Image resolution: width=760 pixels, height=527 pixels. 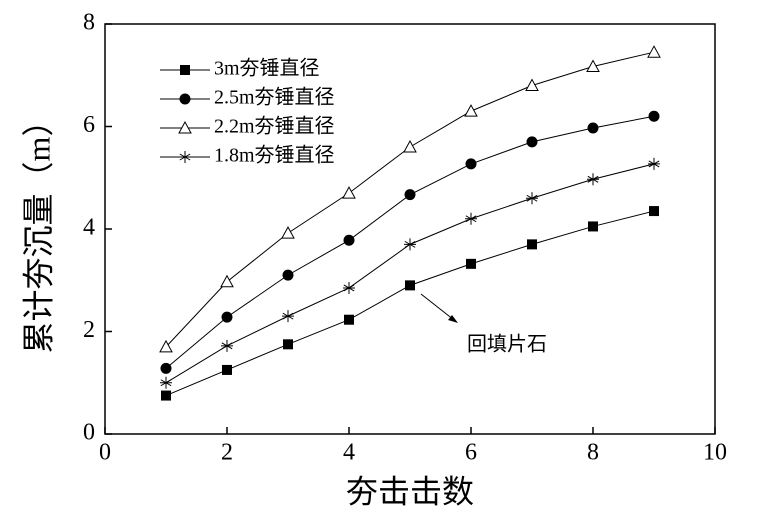 I want to click on legend-label: 2.2m夯锤直径, so click(x=274, y=126).